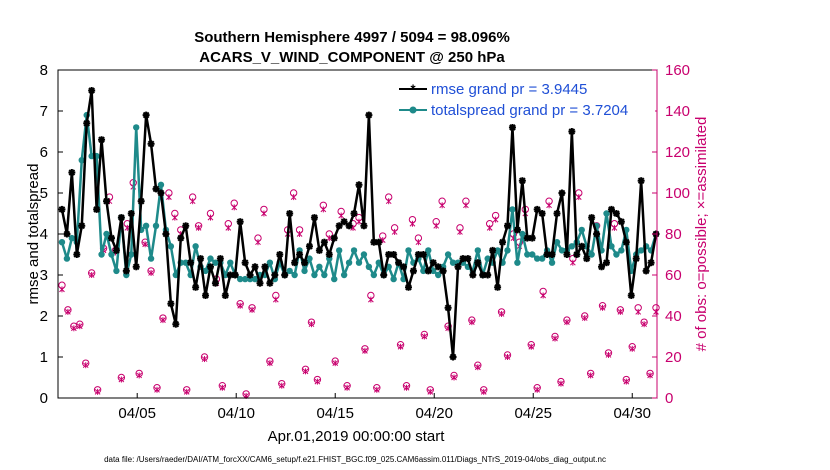 This screenshot has height=470, width=830. Describe the element at coordinates (44, 398) in the screenshot. I see `y-tick-label: 0` at that location.